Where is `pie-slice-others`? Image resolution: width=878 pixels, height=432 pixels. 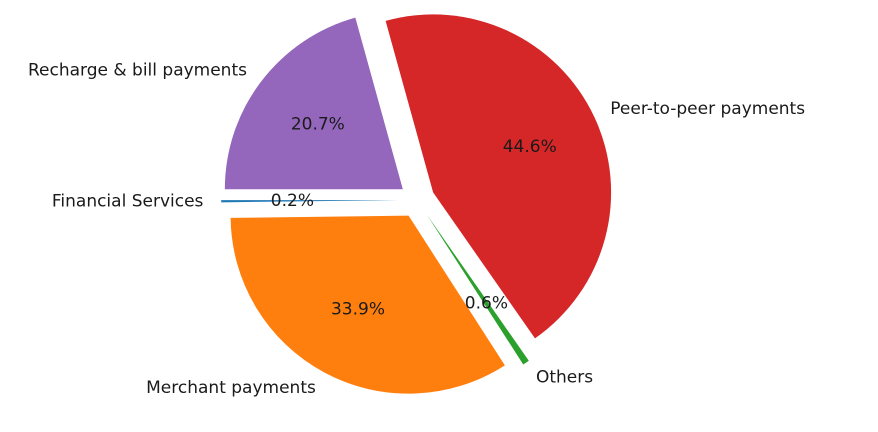 pie-slice-others is located at coordinates (477, 289).